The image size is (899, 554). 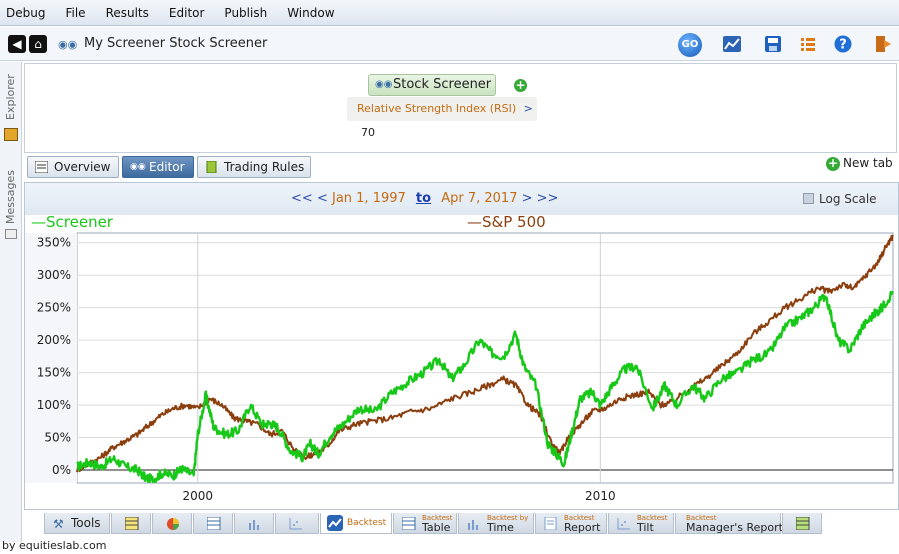 I want to click on tab-scatter, so click(x=297, y=523).